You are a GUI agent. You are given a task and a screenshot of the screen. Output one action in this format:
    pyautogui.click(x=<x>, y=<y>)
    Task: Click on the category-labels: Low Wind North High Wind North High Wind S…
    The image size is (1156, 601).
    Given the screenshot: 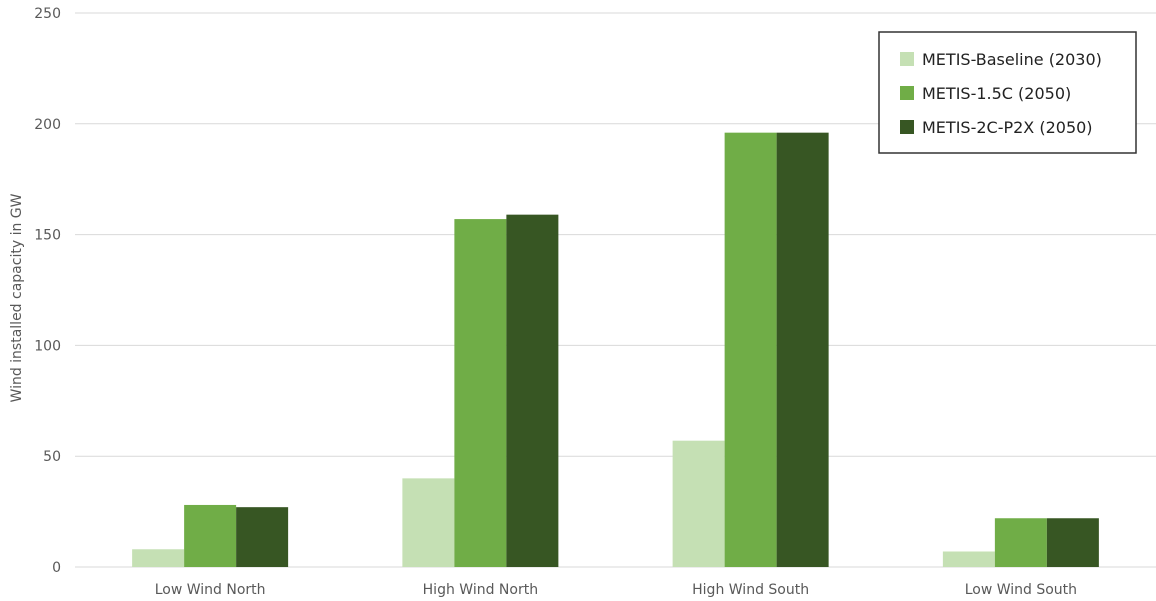 What is the action you would take?
    pyautogui.click(x=616, y=590)
    